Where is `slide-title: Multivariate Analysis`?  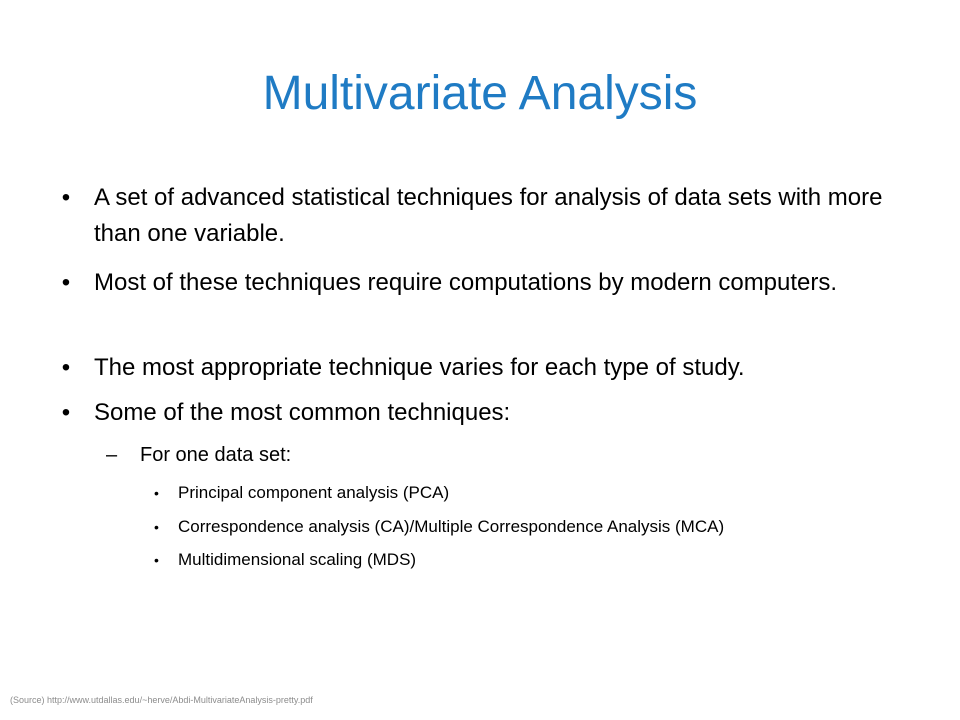 slide-title: Multivariate Analysis is located at coordinates (480, 93).